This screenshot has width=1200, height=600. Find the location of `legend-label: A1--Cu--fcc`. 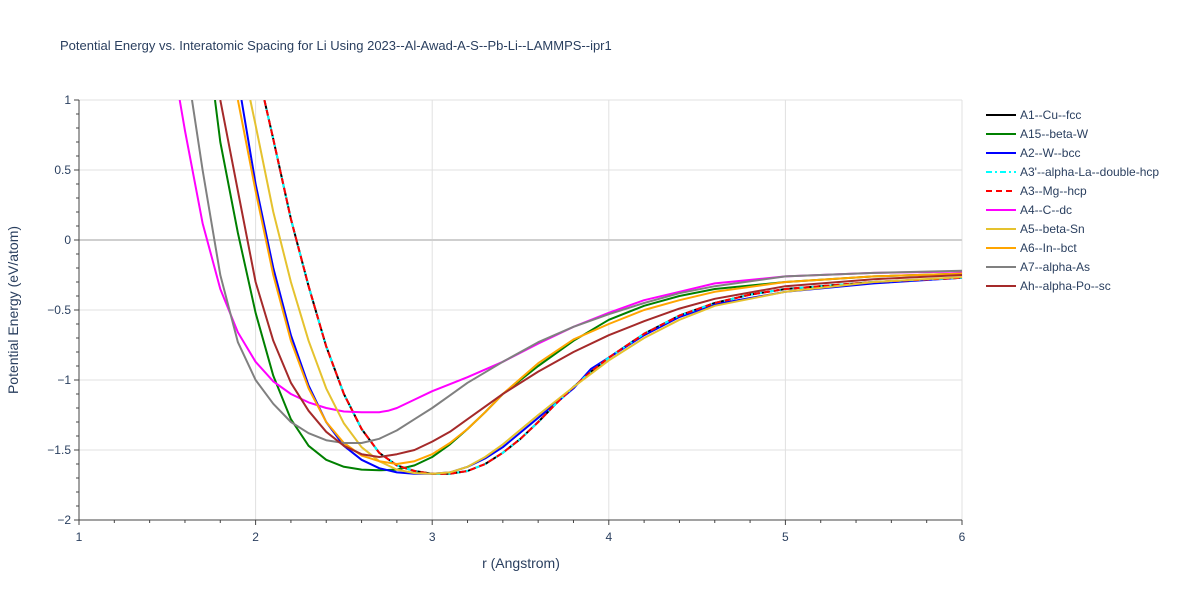

legend-label: A1--Cu--fcc is located at coordinates (1050, 115).